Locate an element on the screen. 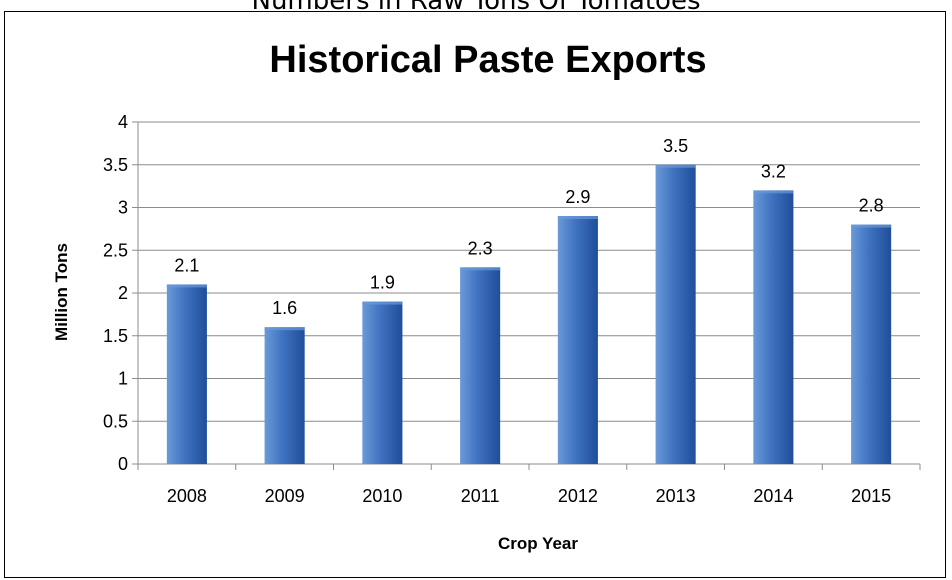 The image size is (952, 580). bar-2008 is located at coordinates (186, 374).